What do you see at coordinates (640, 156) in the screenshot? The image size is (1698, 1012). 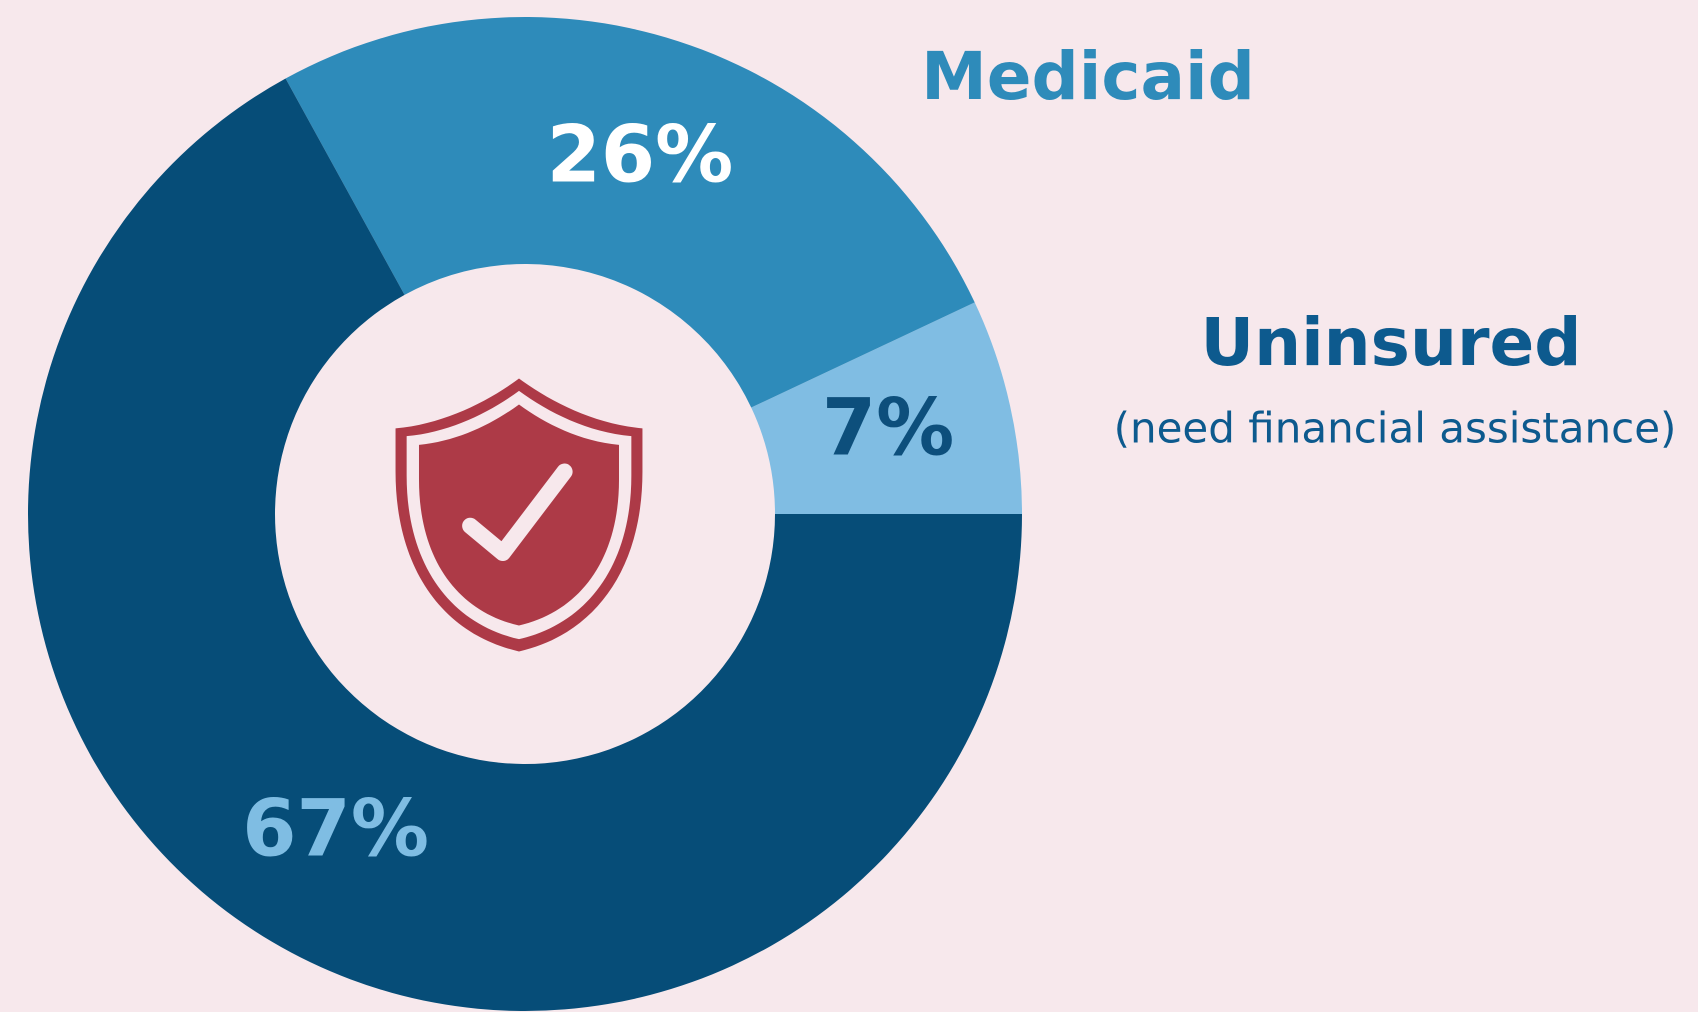 I see `value-label: 26%` at bounding box center [640, 156].